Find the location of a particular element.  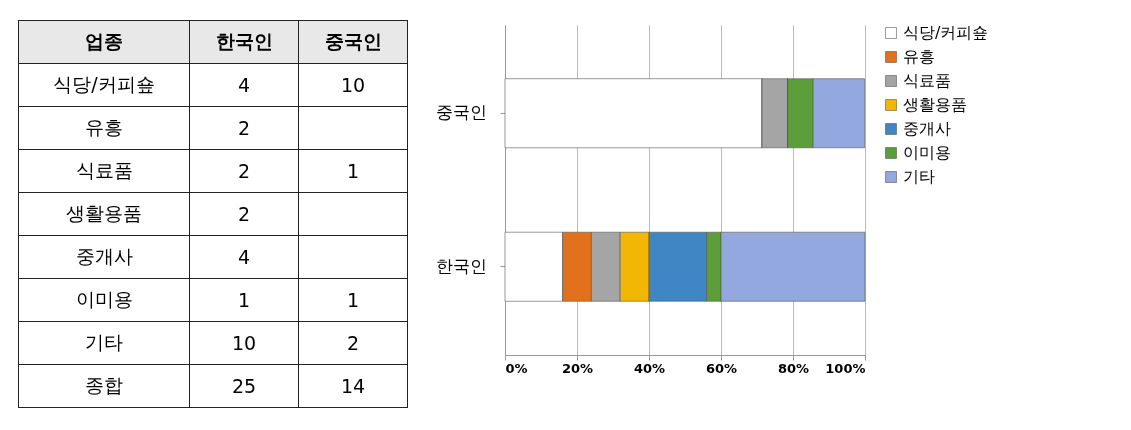

text: 이미용 is located at coordinates (104, 300).